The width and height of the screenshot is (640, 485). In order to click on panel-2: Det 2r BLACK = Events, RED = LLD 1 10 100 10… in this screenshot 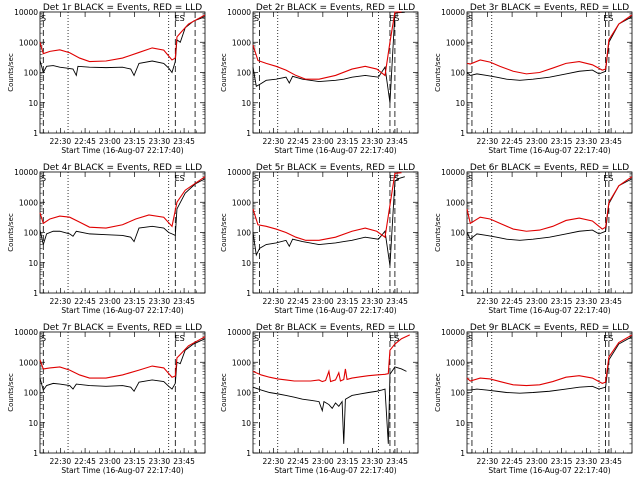, I will do `click(319, 79)`.